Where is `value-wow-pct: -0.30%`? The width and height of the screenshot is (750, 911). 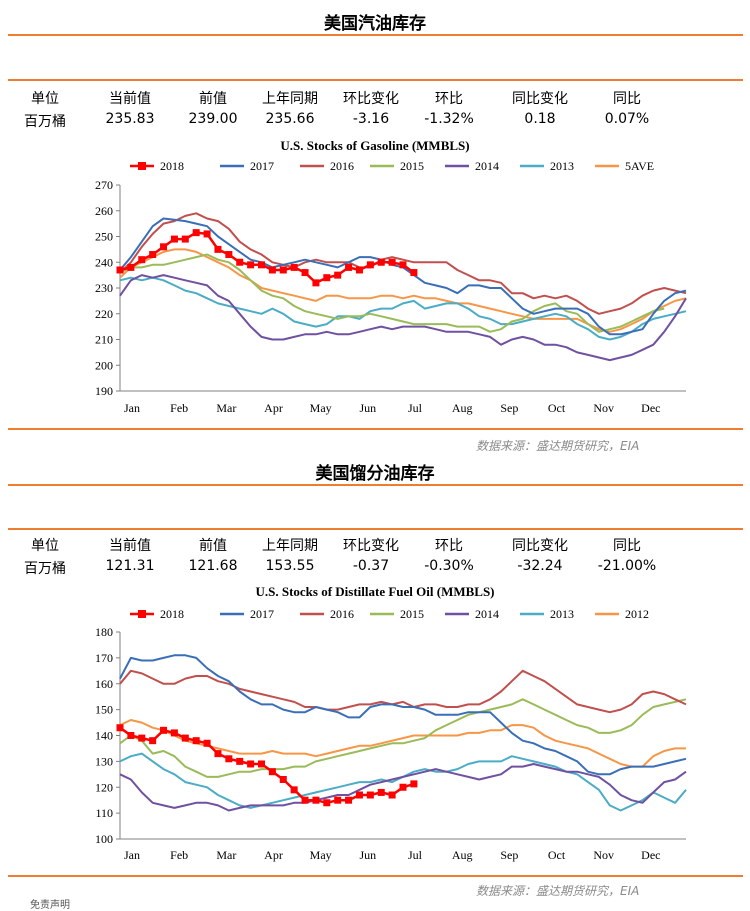 value-wow-pct: -0.30% is located at coordinates (449, 566).